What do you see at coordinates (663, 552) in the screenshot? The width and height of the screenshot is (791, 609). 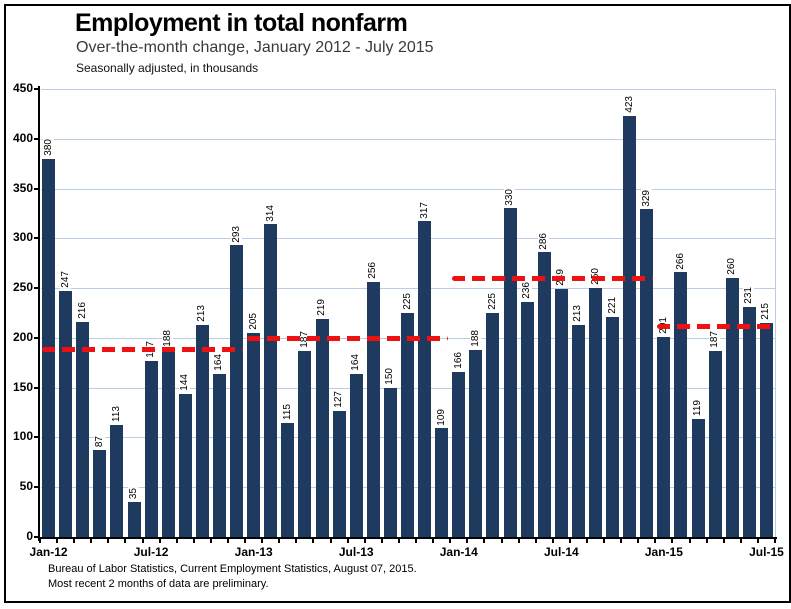 I see `x-axis-label-Jan-15: Jan-15` at bounding box center [663, 552].